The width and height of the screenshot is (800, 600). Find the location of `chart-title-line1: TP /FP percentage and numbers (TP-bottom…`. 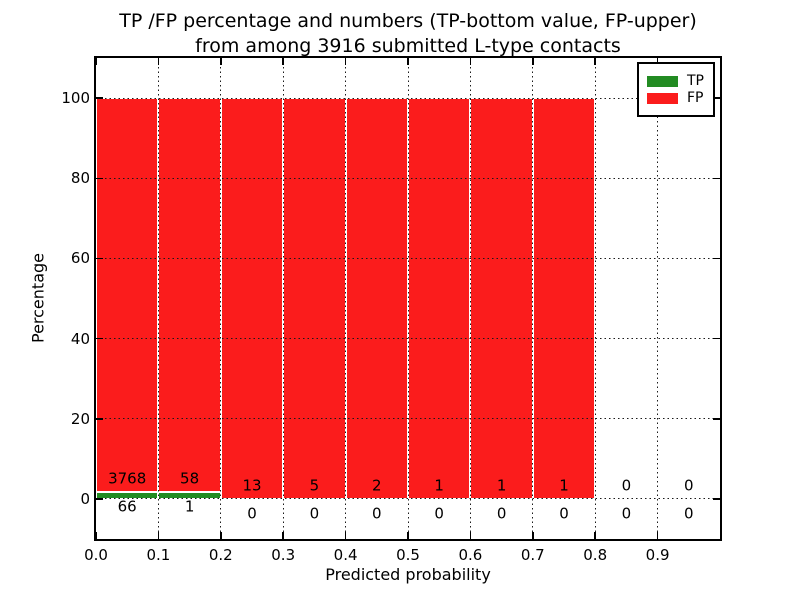

chart-title-line1: TP /FP percentage and numbers (TP-bottom… is located at coordinates (408, 21).